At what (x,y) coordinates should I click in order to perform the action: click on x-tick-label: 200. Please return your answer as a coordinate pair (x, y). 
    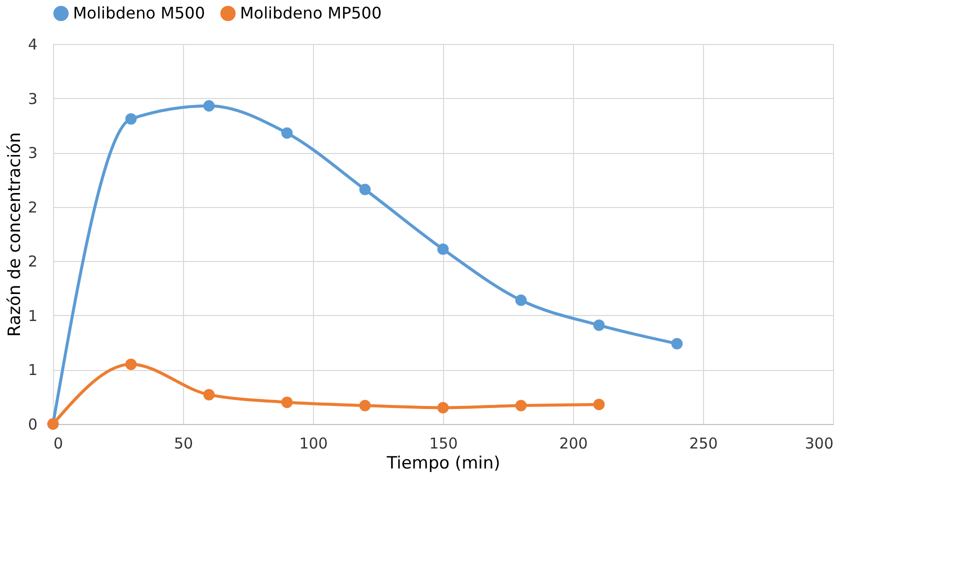
    Looking at the image, I should click on (573, 443).